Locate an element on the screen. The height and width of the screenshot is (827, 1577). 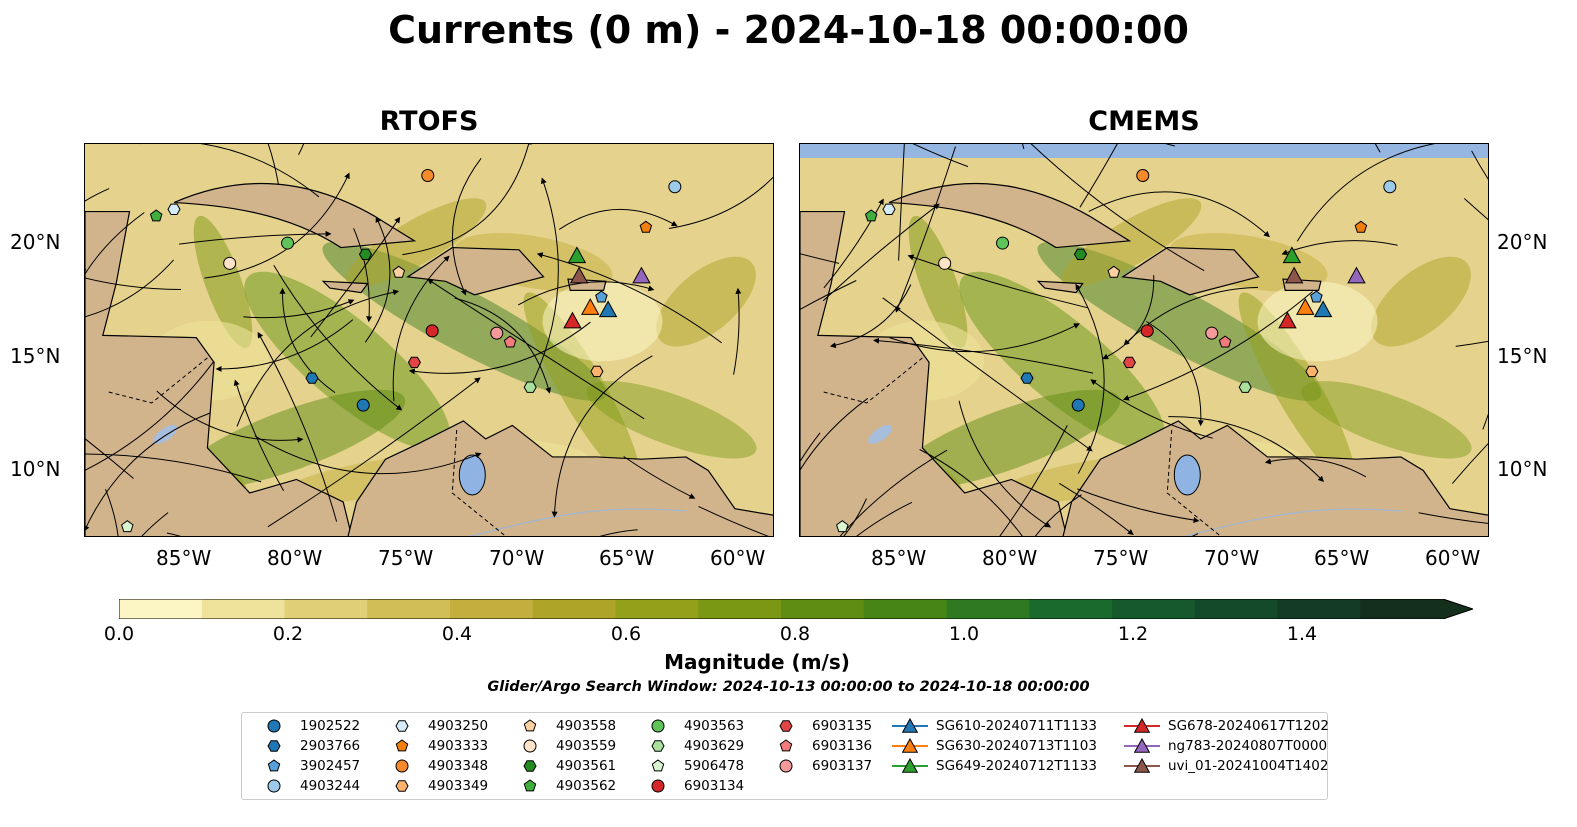
colorbar-tick: 0.8 is located at coordinates (795, 634).